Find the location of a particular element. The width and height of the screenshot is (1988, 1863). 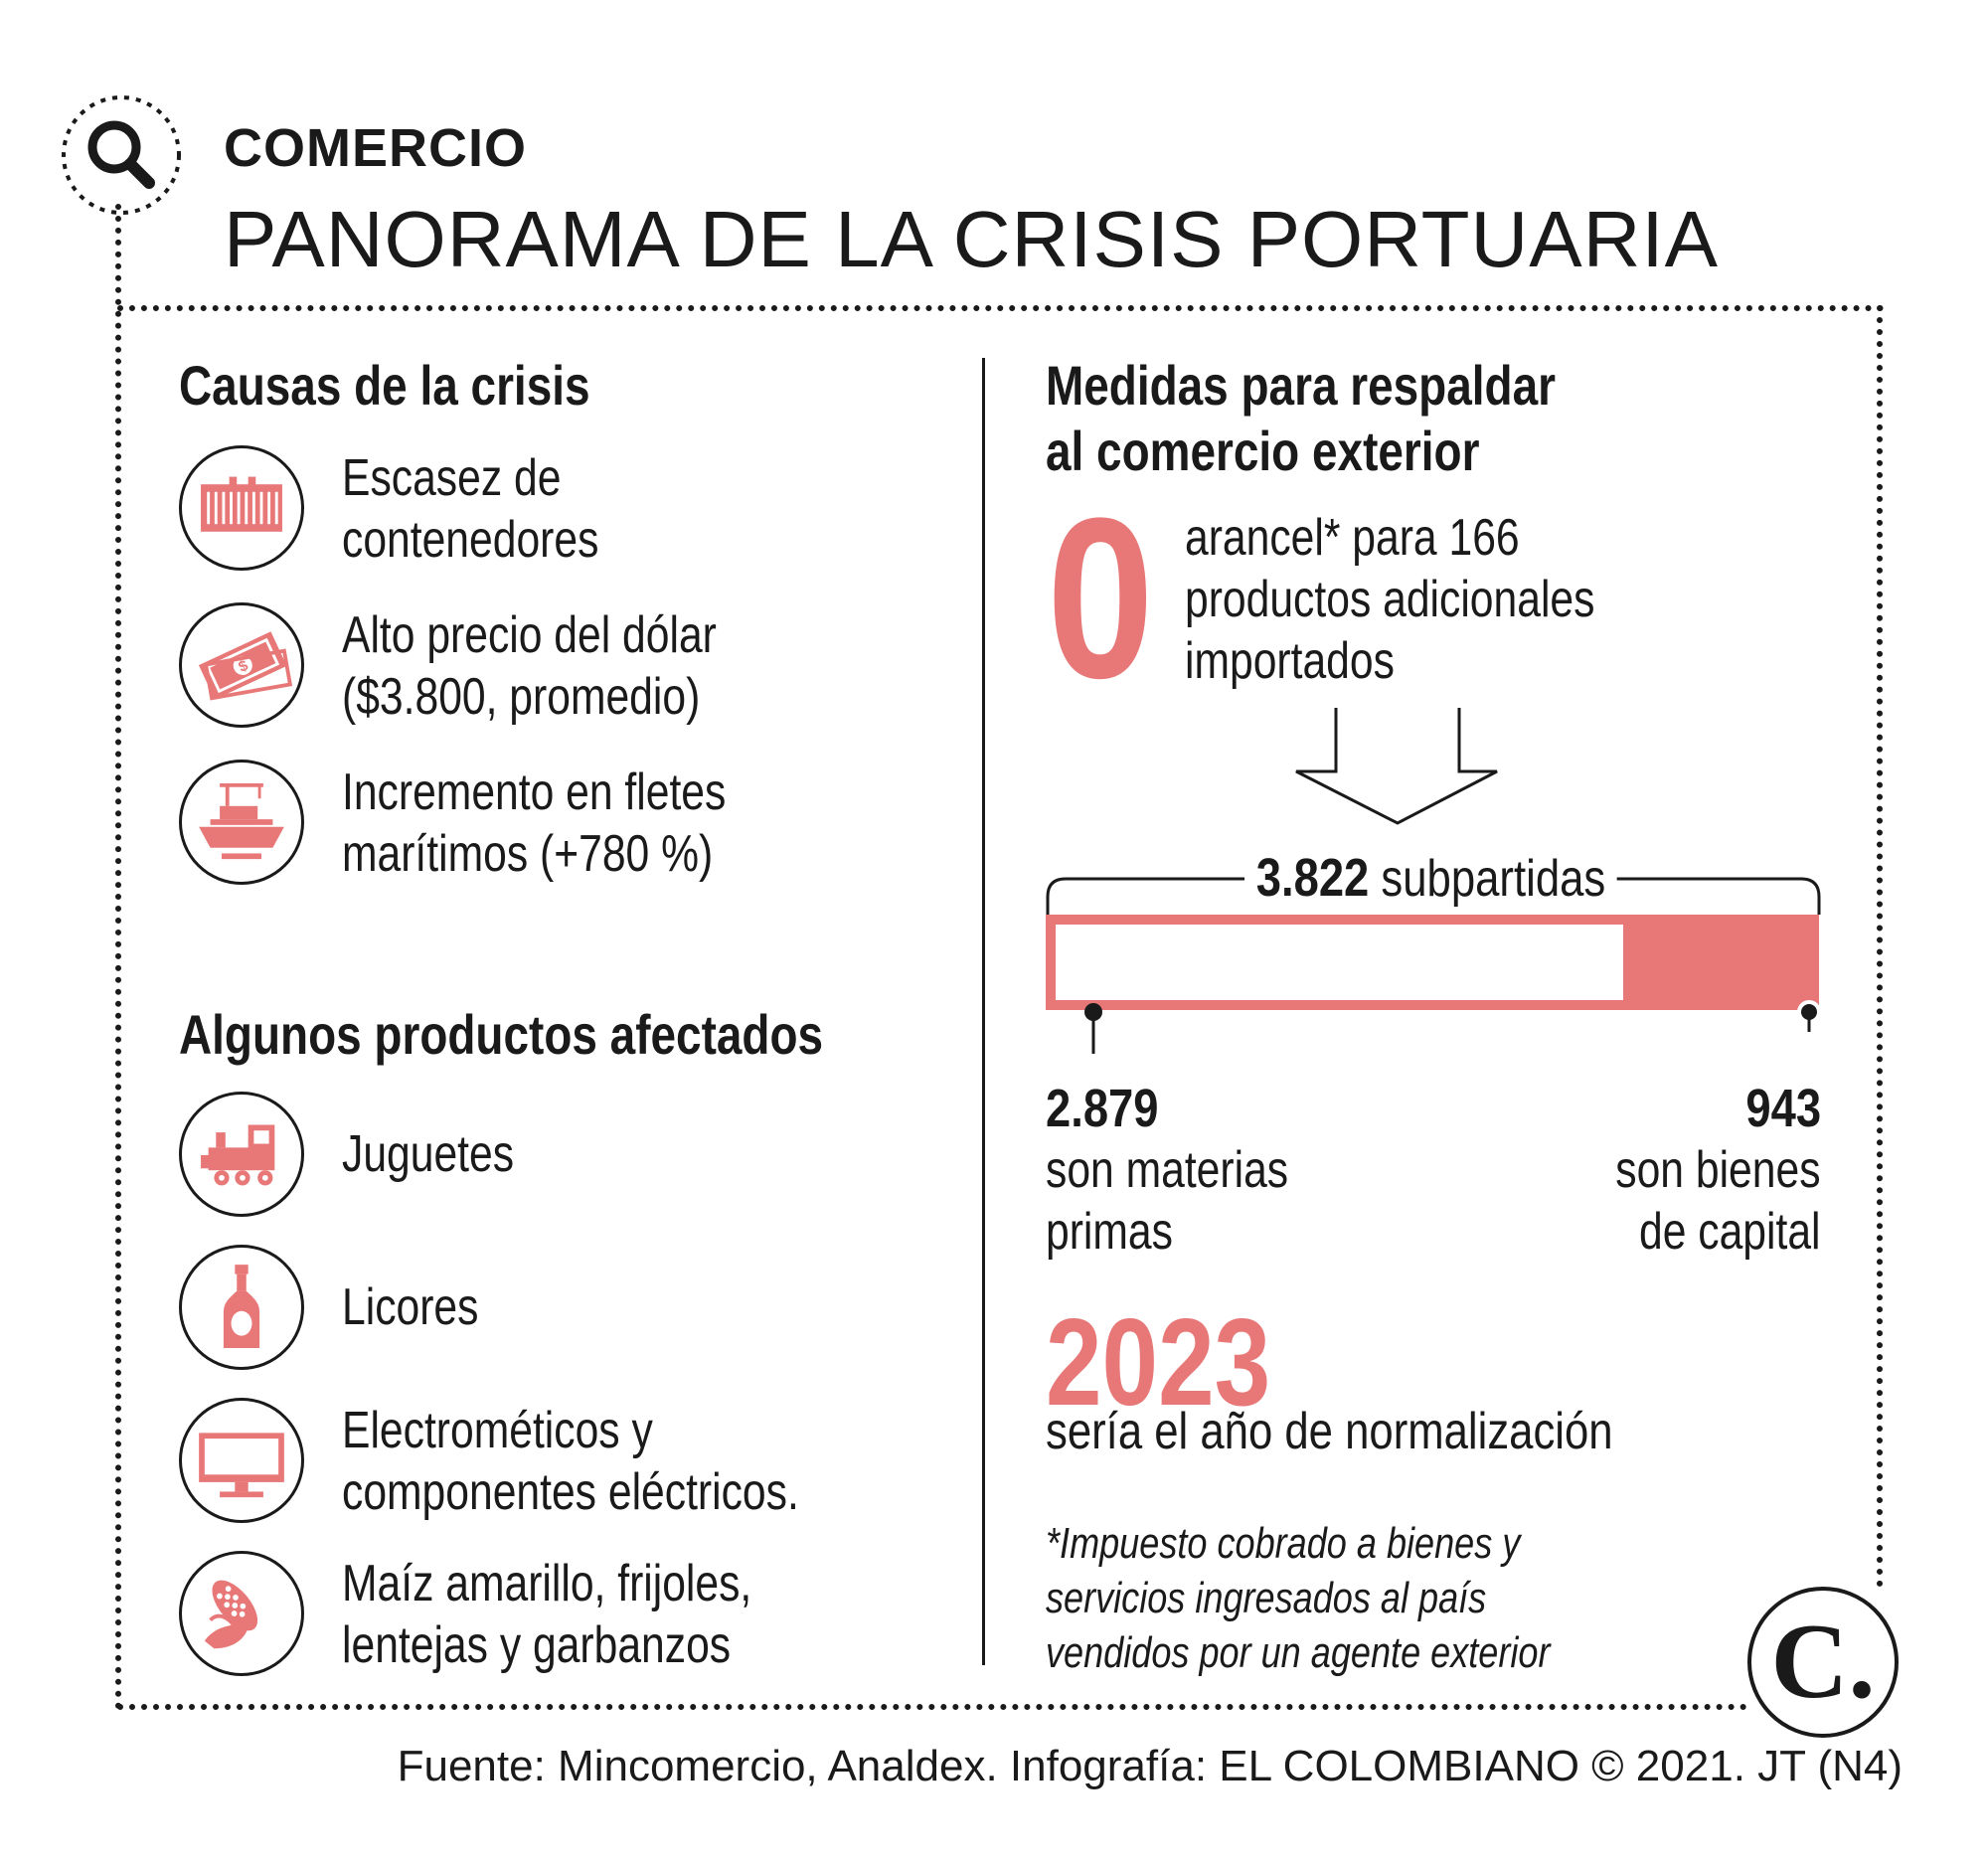

tariff-zero-value: 0 is located at coordinates (1100, 604).